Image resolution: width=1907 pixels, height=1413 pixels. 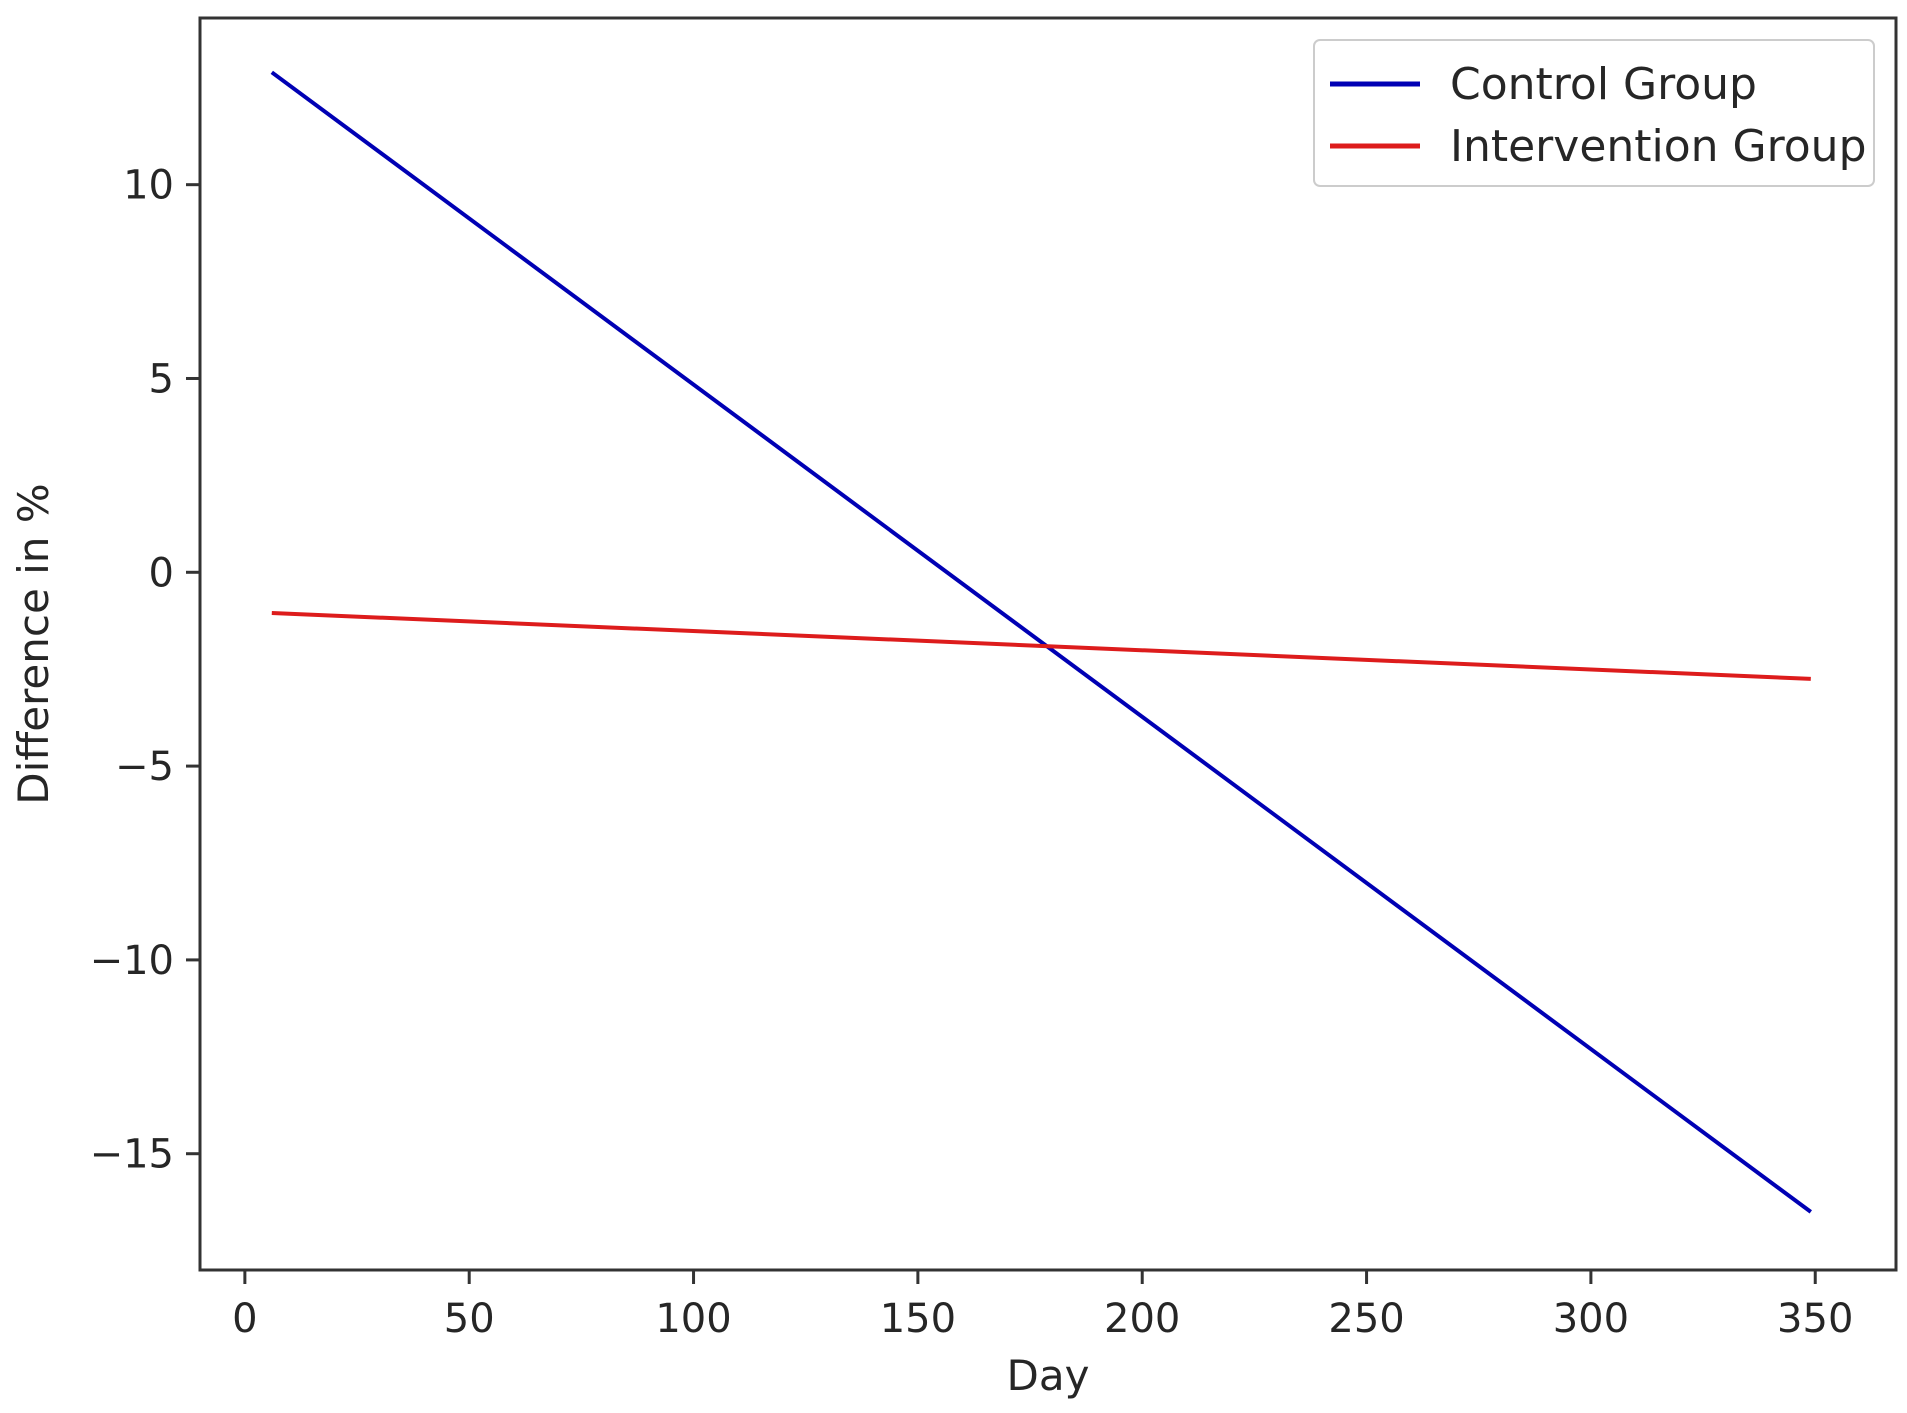 I want to click on x-tick-label: 0, so click(x=244, y=1319).